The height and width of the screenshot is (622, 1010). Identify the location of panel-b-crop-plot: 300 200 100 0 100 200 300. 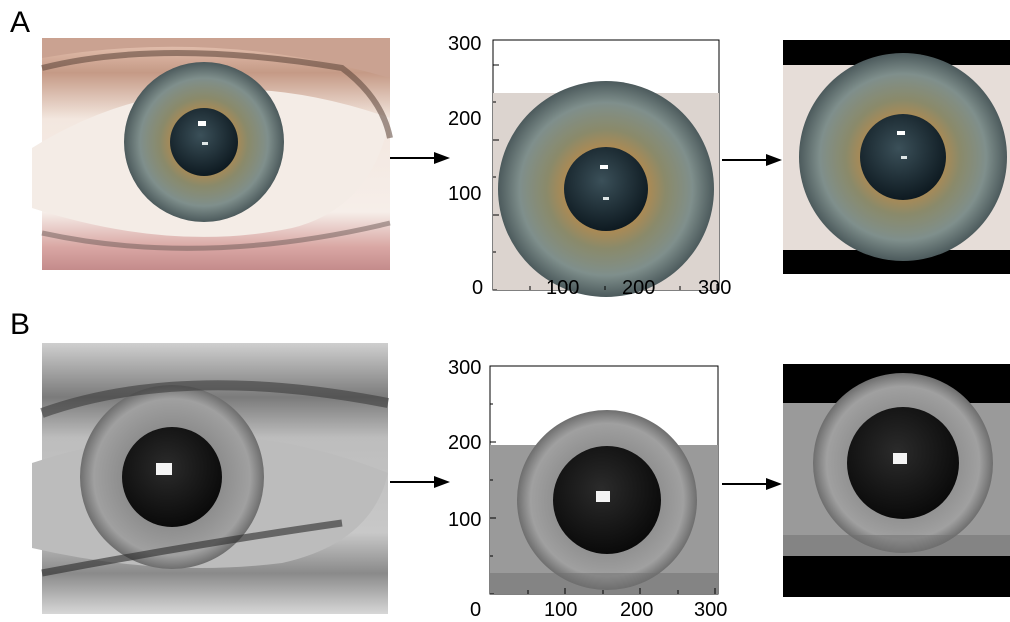
(598, 483).